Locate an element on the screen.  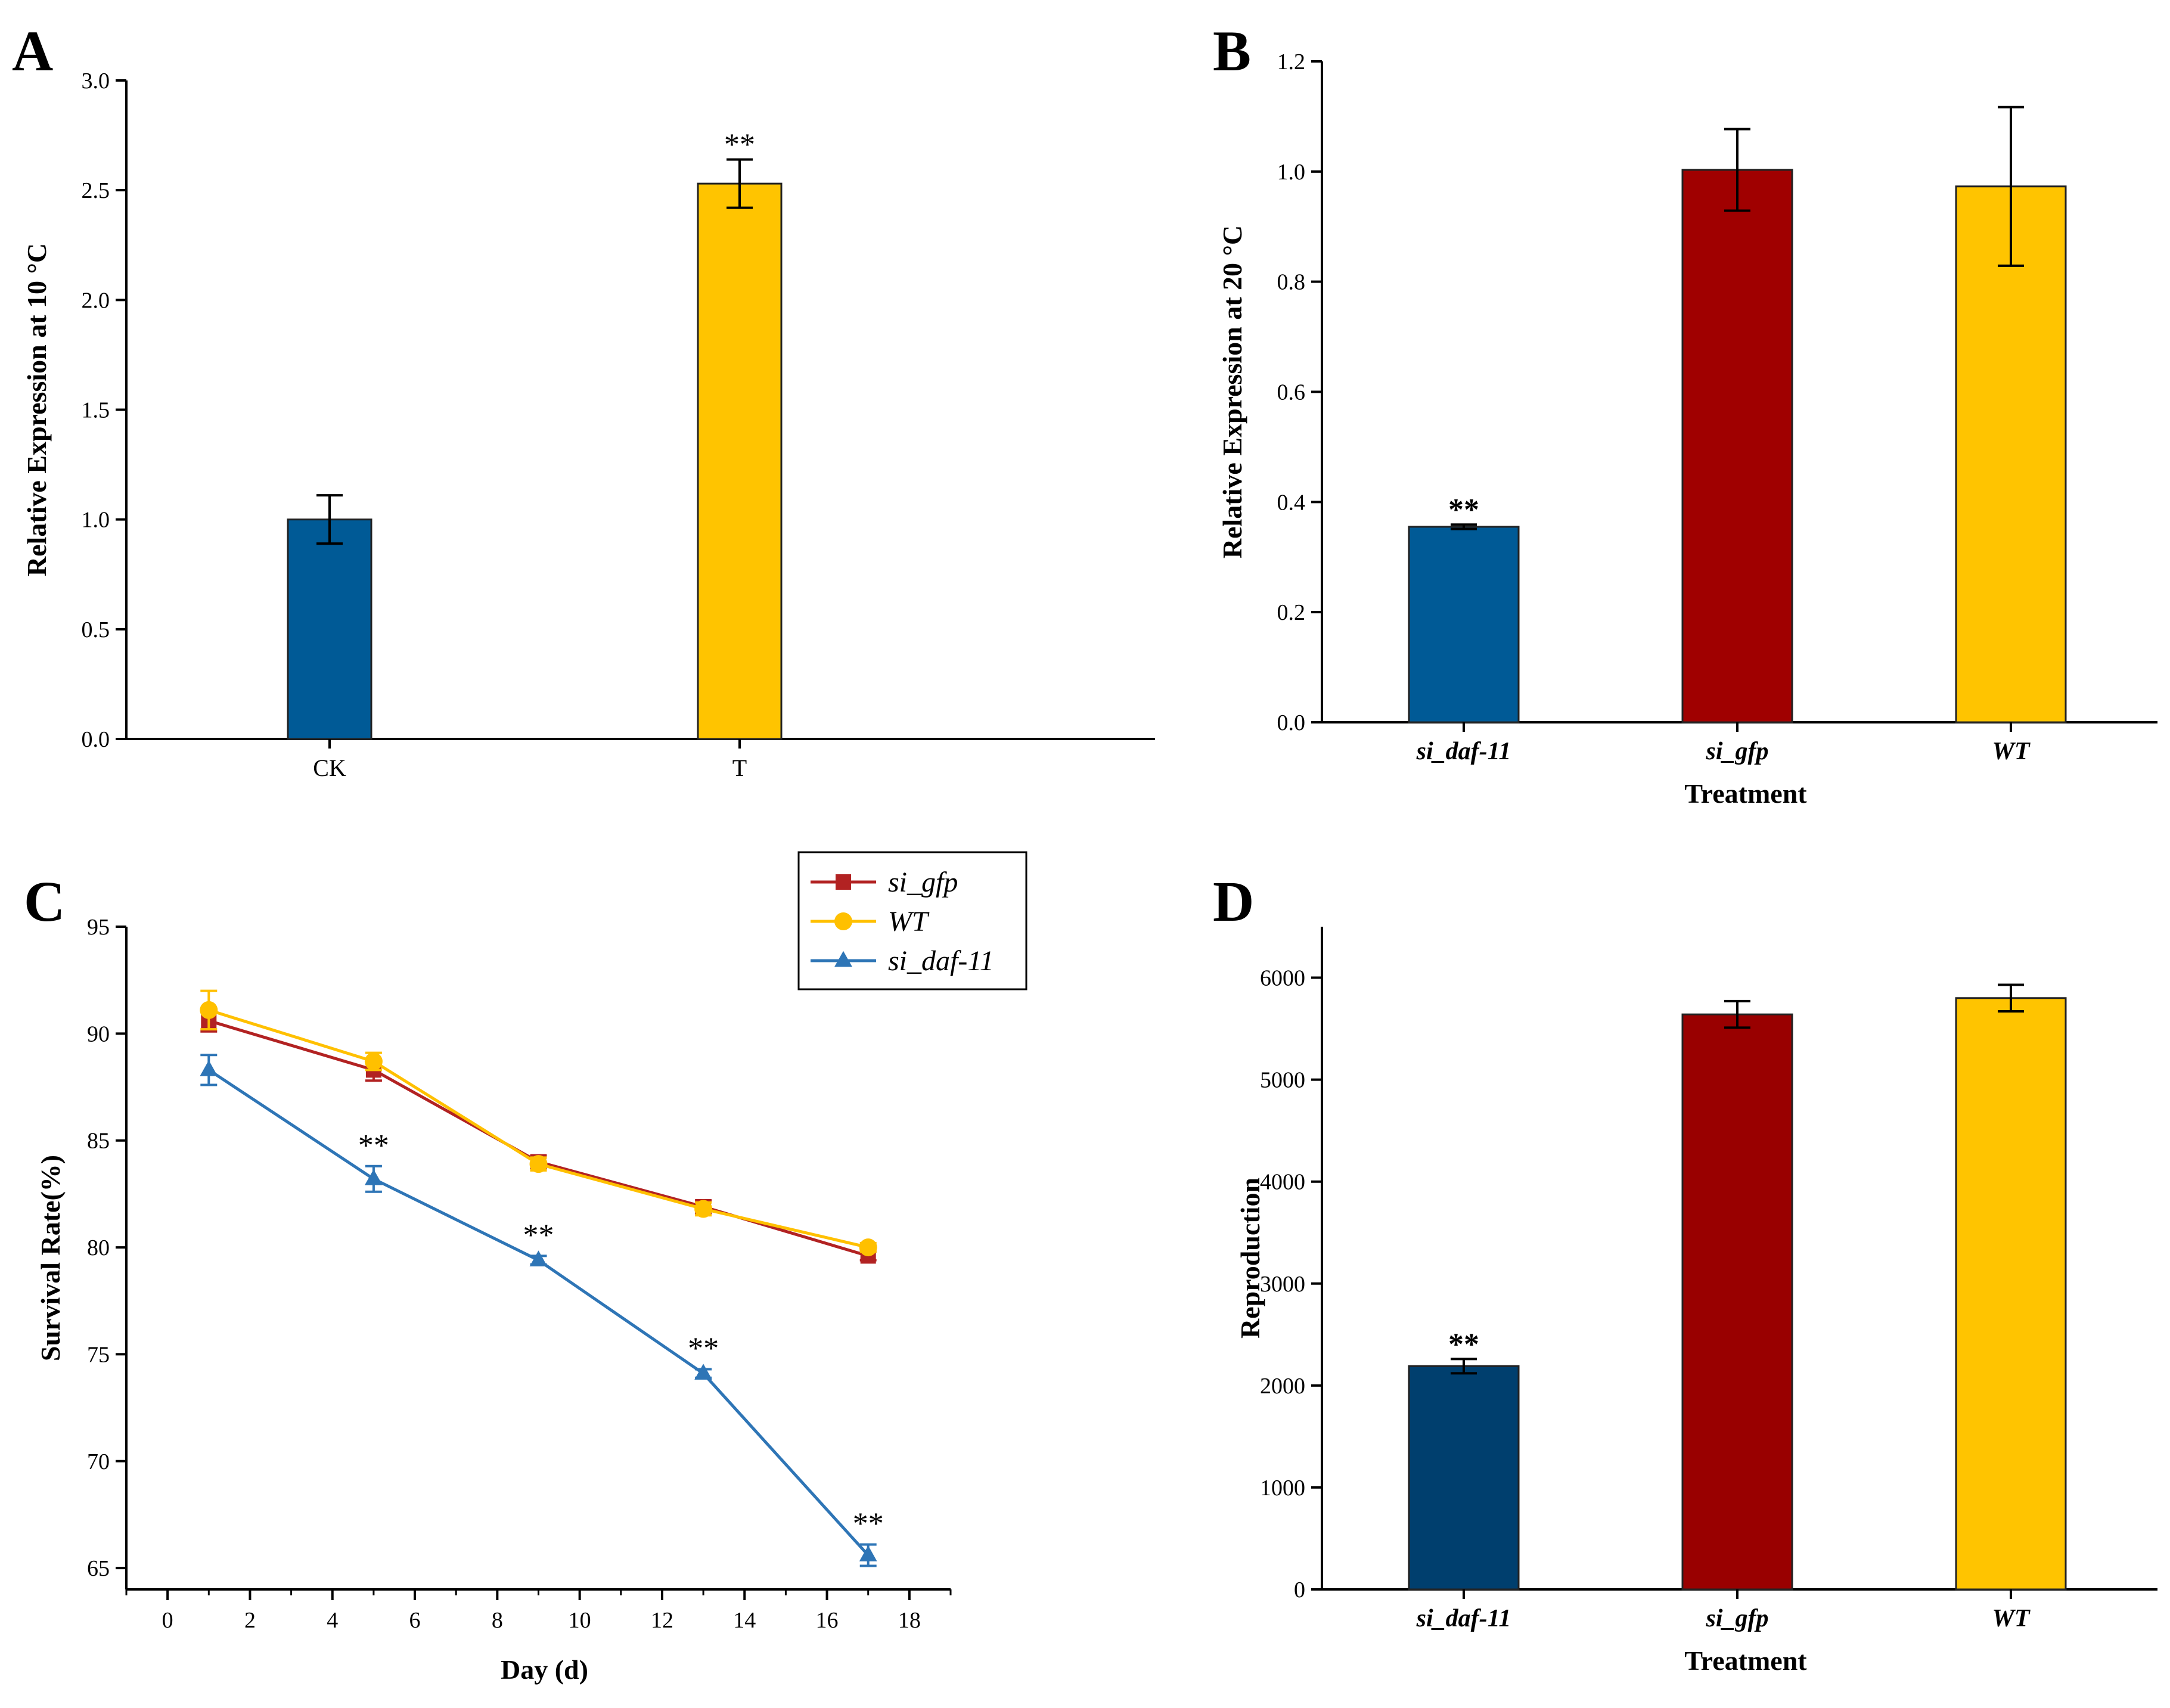
legend-label-si_gfp: si_gfp is located at coordinates (923, 882).